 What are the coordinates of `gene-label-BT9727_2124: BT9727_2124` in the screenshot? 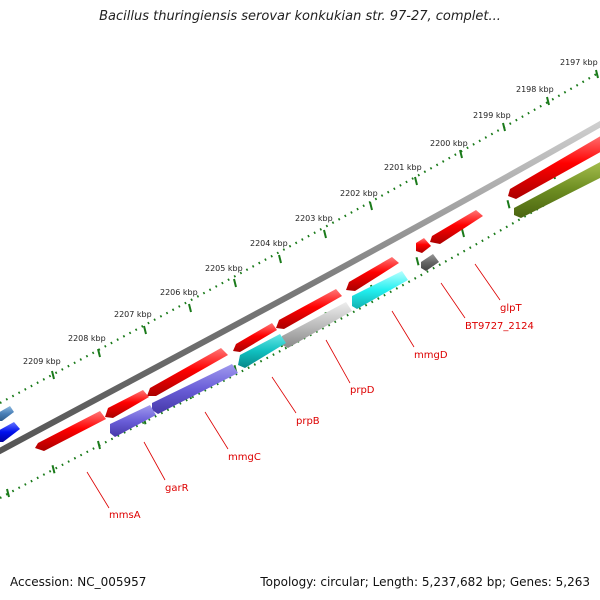 It's located at (499, 326).